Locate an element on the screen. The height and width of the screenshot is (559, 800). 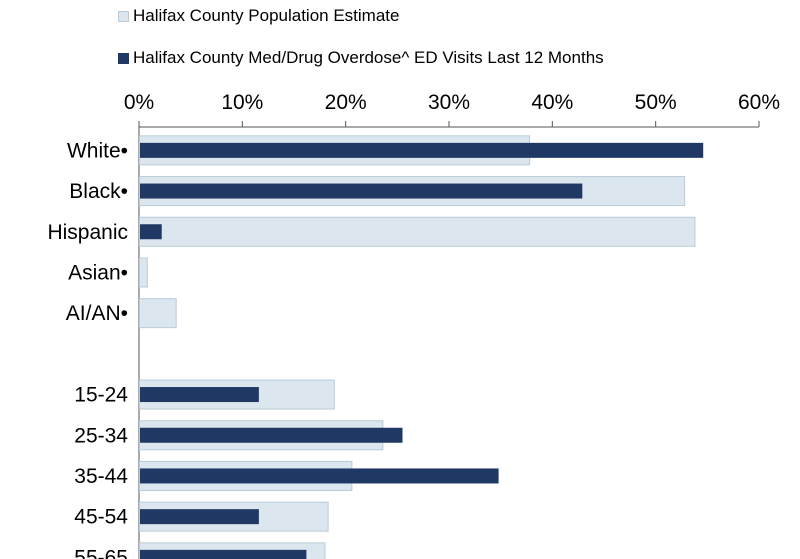
x-tick-label: 50% is located at coordinates (656, 102).